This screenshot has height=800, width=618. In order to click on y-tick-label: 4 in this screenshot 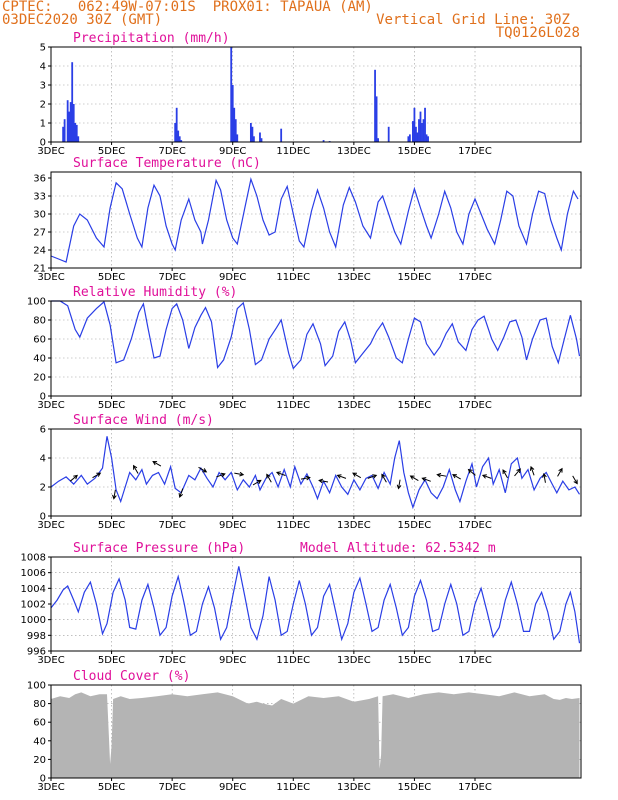, I will do `click(43, 459)`.